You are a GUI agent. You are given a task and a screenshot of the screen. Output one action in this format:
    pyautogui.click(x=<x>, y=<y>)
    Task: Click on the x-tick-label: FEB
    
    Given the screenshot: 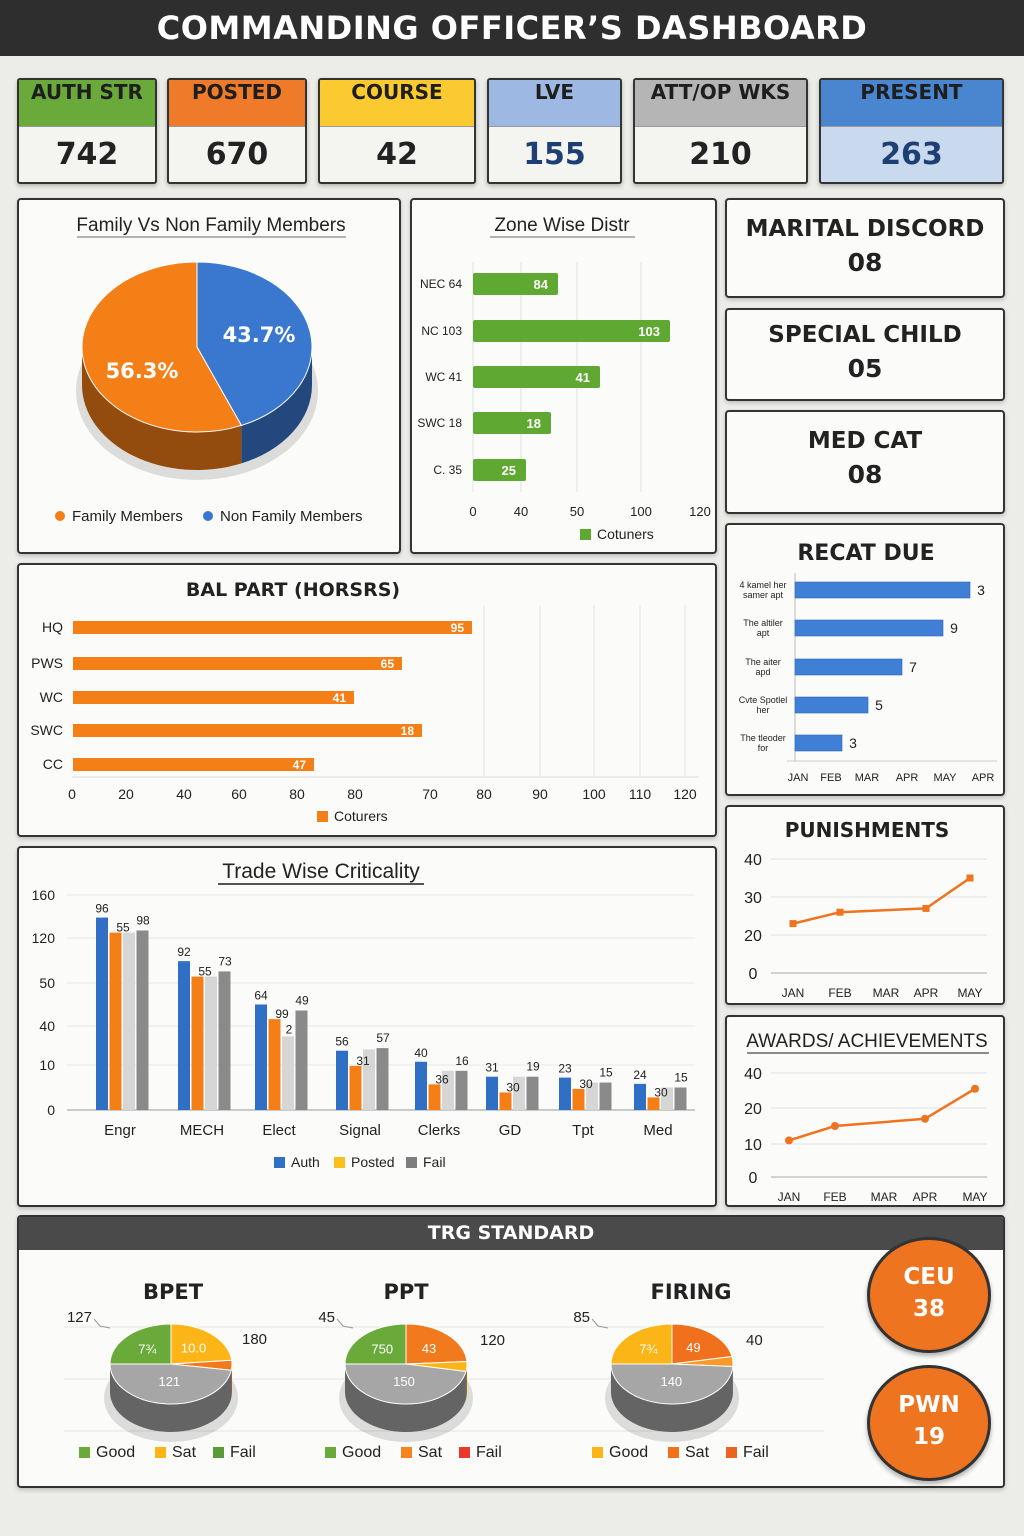 What is the action you would take?
    pyautogui.click(x=834, y=1197)
    